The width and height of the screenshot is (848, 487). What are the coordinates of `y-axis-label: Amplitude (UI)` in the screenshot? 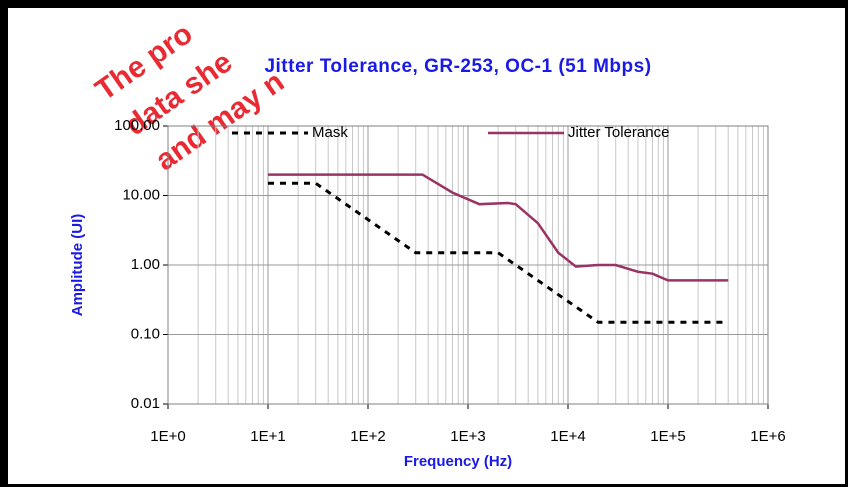 It's located at (77, 265).